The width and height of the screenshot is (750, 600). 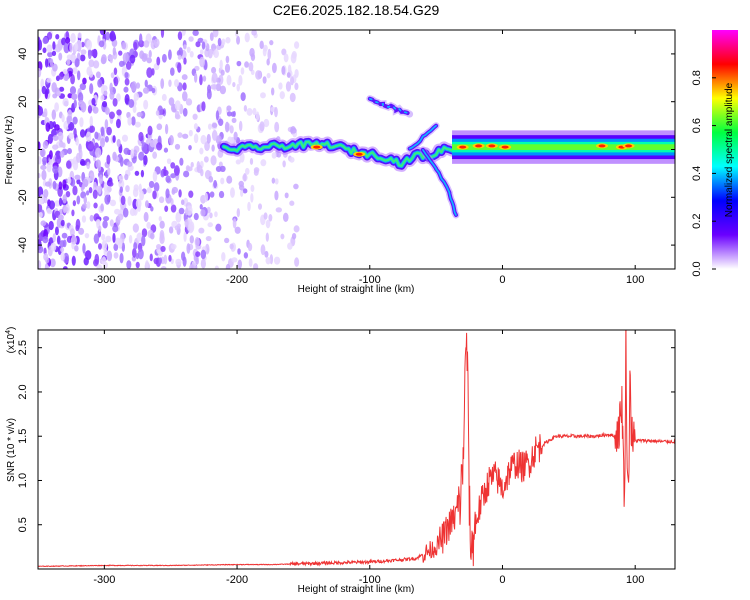 What do you see at coordinates (338, 153) in the screenshot?
I see `ridge-band` at bounding box center [338, 153].